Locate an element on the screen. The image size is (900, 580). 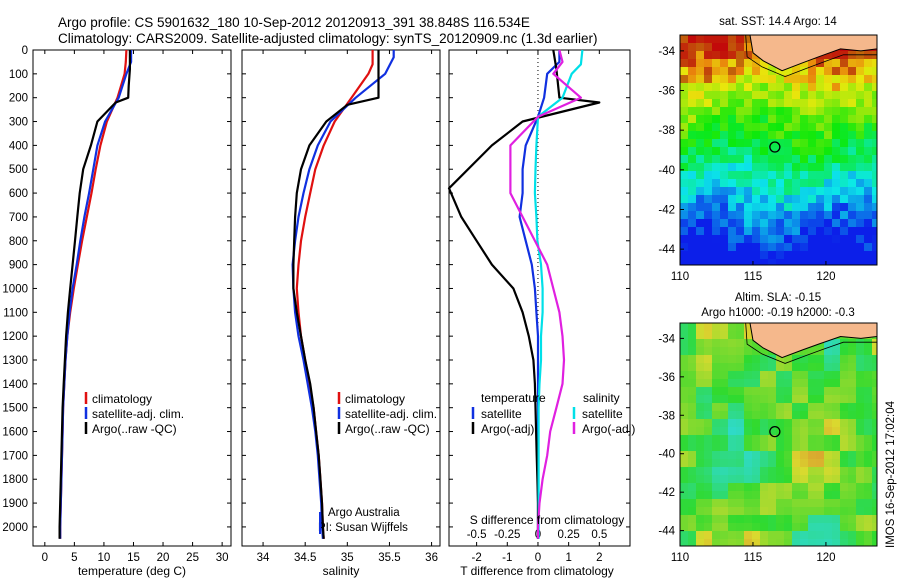
map-x-tick-label: 120 is located at coordinates (825, 277).